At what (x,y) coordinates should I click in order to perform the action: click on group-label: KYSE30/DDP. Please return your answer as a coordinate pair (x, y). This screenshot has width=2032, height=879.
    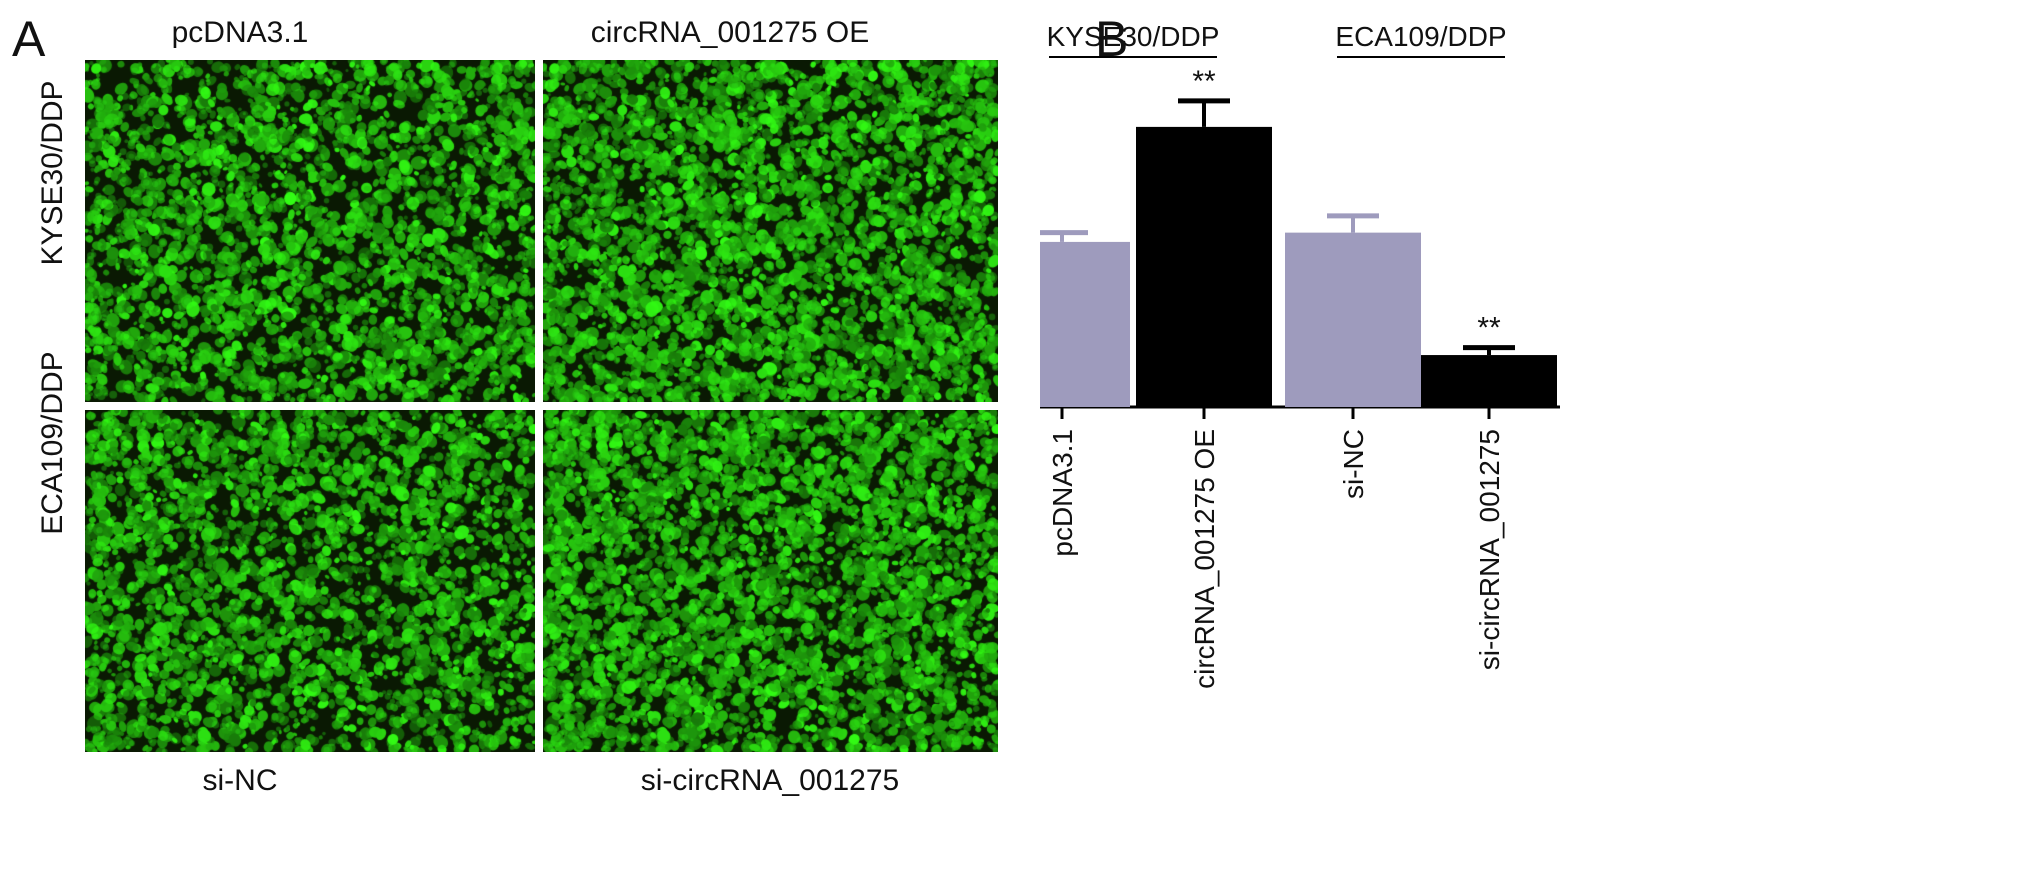
    Looking at the image, I should click on (1133, 36).